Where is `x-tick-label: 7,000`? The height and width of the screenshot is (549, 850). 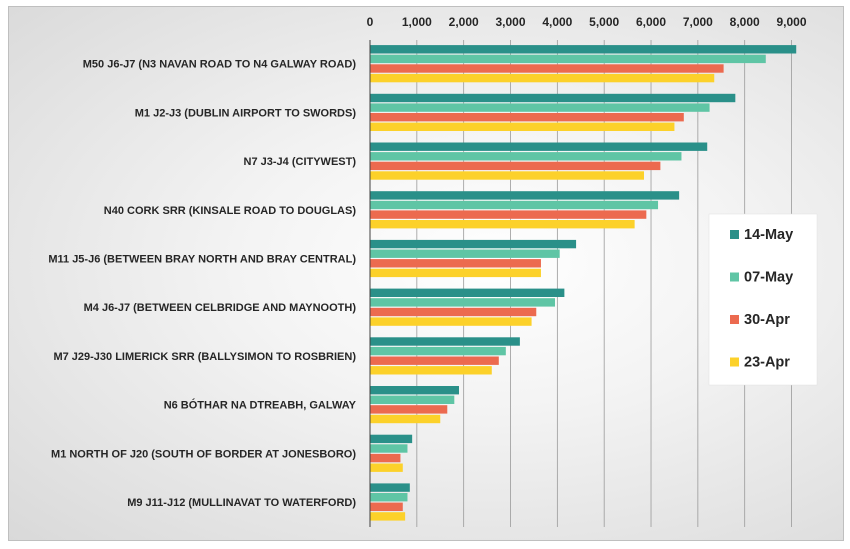
x-tick-label: 7,000 is located at coordinates (698, 22).